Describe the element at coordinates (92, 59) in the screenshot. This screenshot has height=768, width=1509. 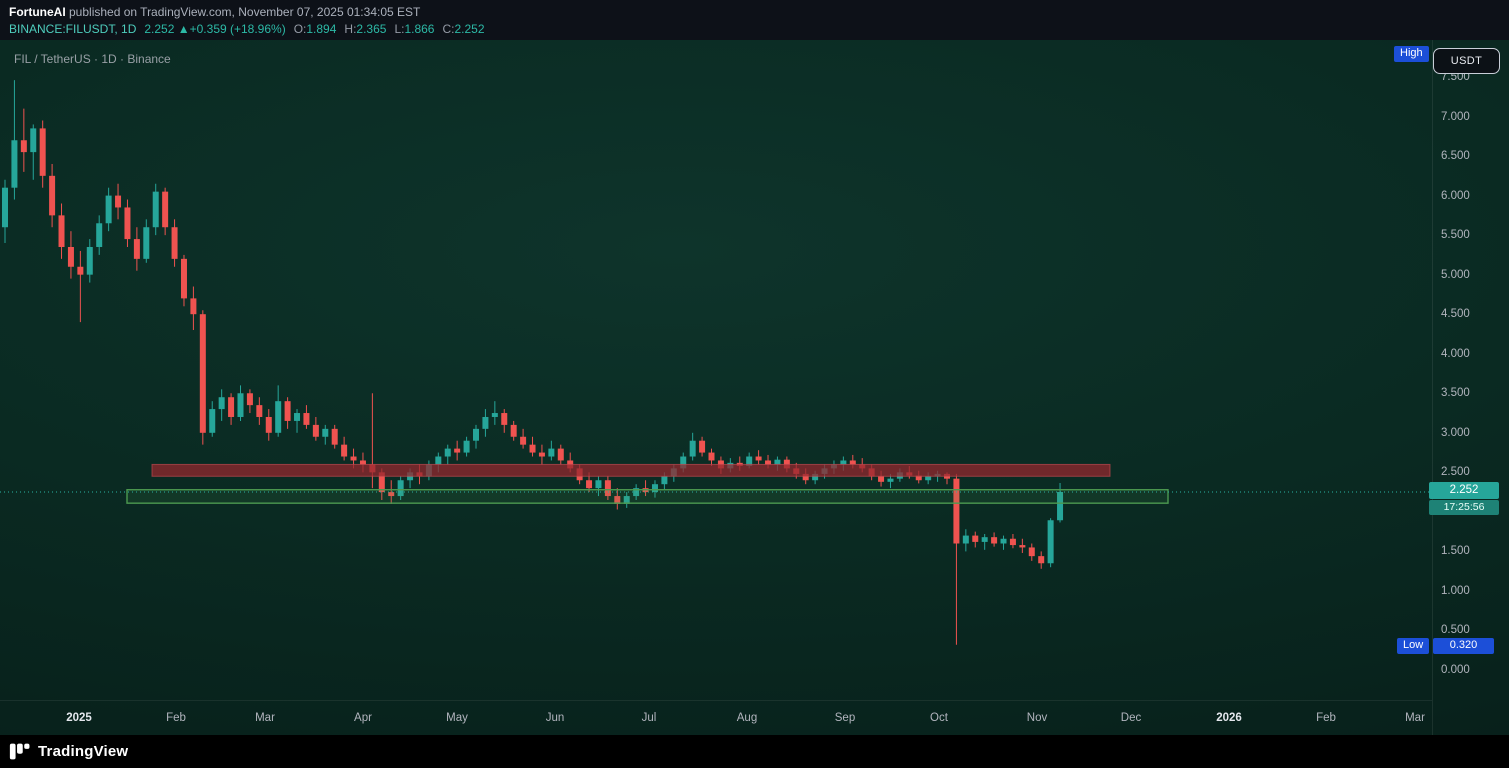
I see `chart-watermark: FIL / TetherUS · 1D · Binance` at that location.